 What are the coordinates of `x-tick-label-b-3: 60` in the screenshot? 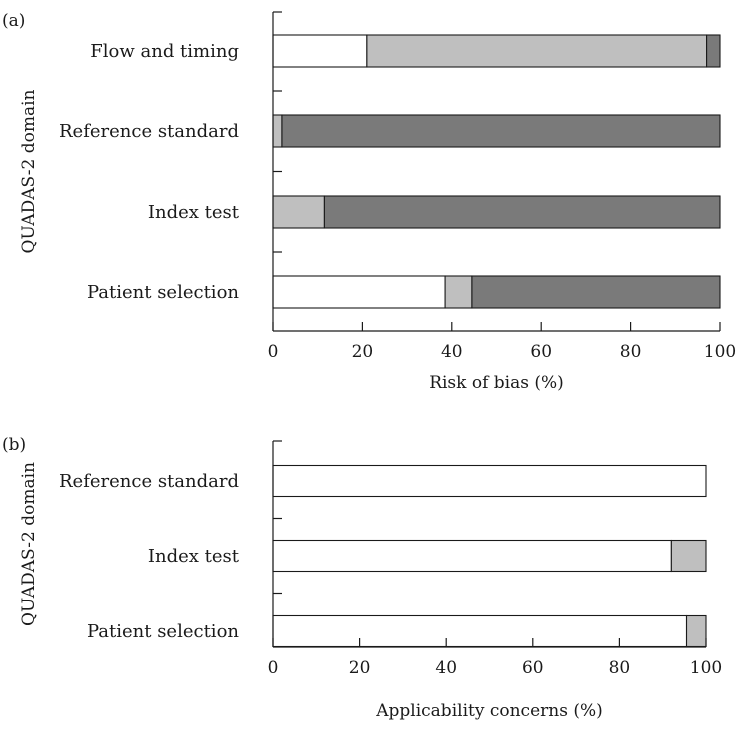 It's located at (533, 668).